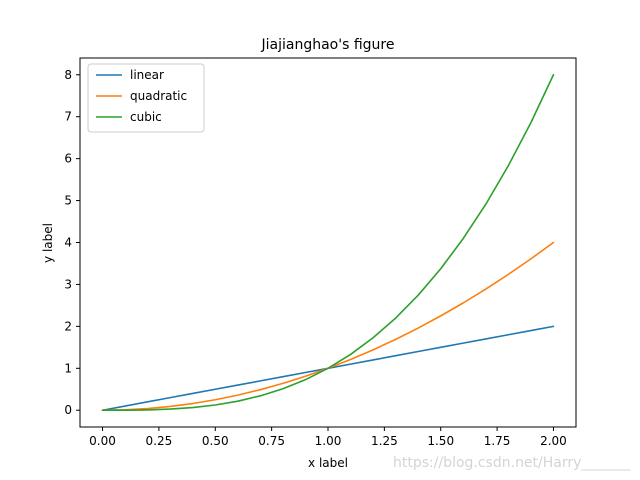 The image size is (640, 480). I want to click on legend-label-quadratic: quadratic, so click(158, 96).